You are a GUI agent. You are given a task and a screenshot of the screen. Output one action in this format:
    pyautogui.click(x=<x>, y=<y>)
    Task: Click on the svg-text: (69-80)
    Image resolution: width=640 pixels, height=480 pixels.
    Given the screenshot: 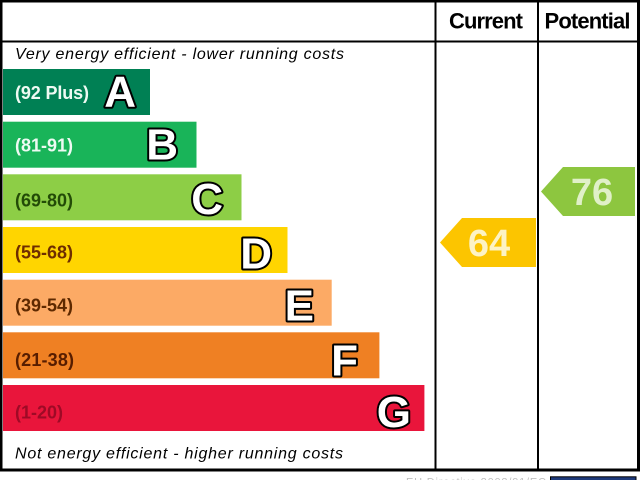 What is the action you would take?
    pyautogui.click(x=44, y=200)
    